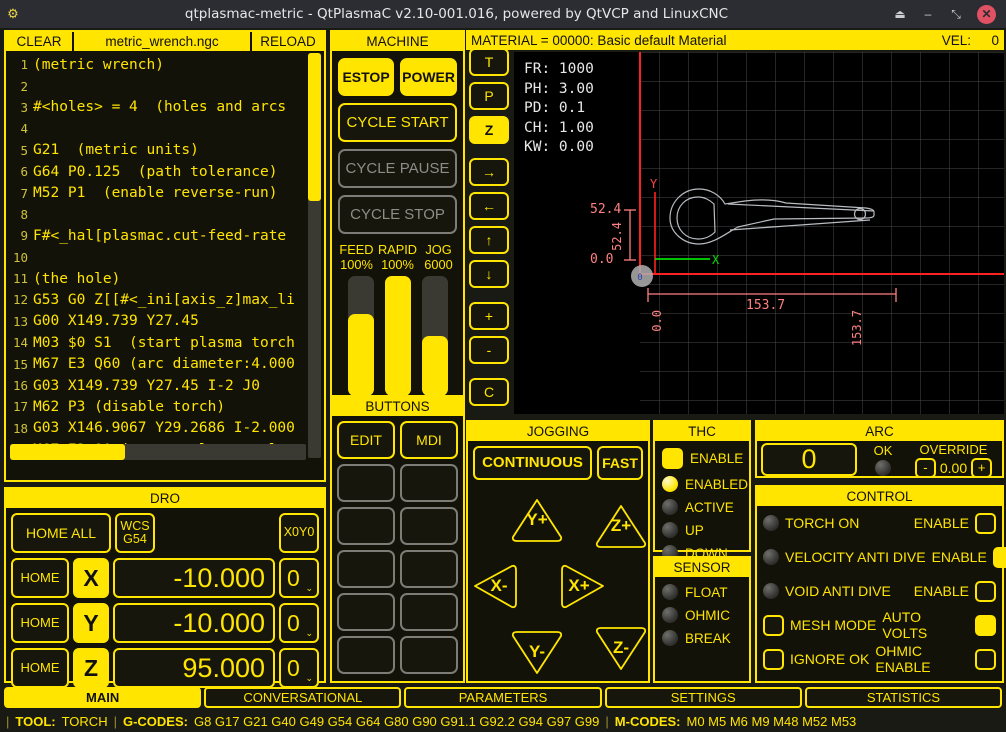 The image size is (1006, 732). Describe the element at coordinates (163, 41) in the screenshot. I see `gcode-file-name: metric_wrench.ngc` at that location.